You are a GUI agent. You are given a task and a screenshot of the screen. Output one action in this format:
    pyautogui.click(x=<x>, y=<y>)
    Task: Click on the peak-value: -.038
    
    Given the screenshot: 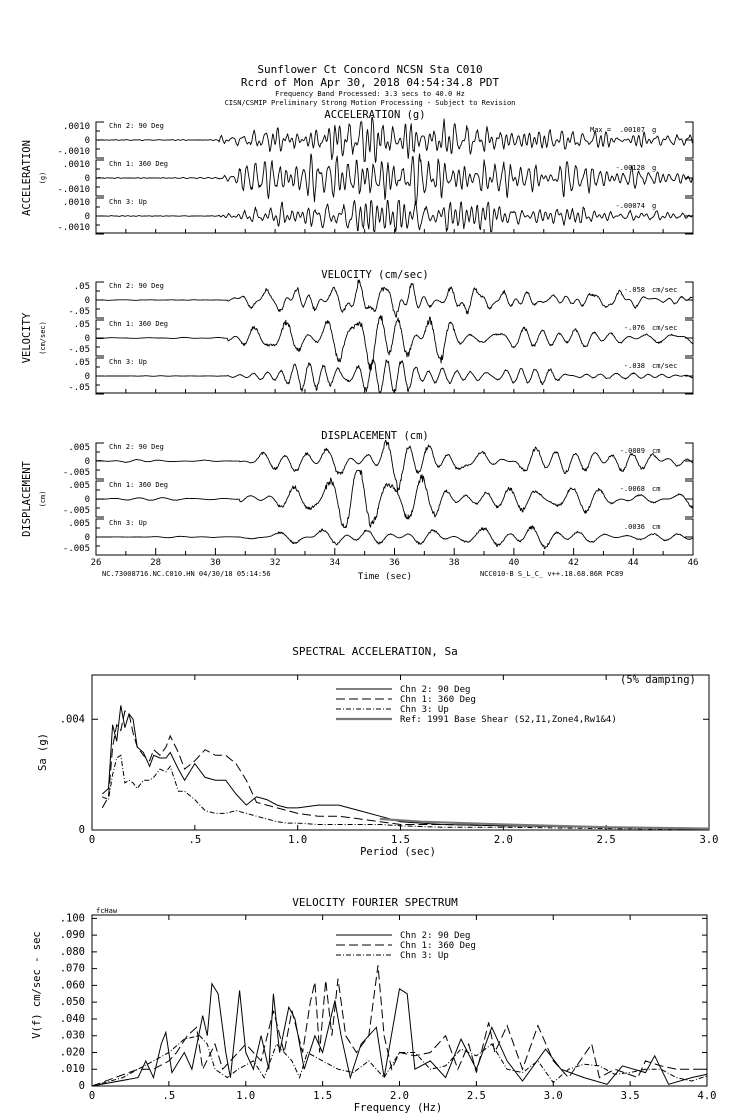 What is the action you would take?
    pyautogui.click(x=634, y=366)
    